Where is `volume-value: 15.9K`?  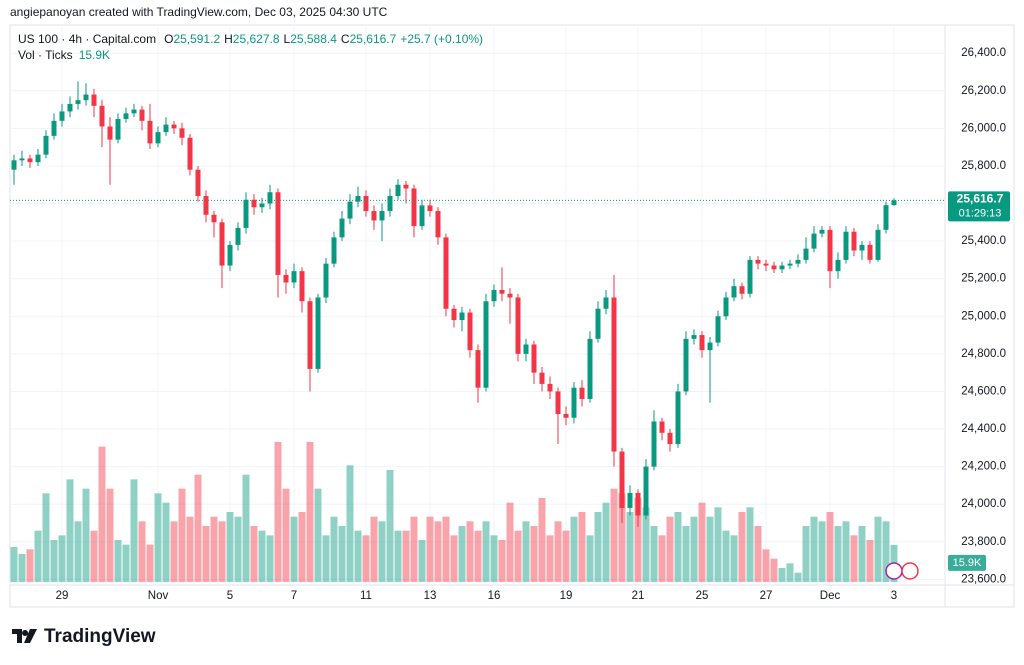 volume-value: 15.9K is located at coordinates (94, 55).